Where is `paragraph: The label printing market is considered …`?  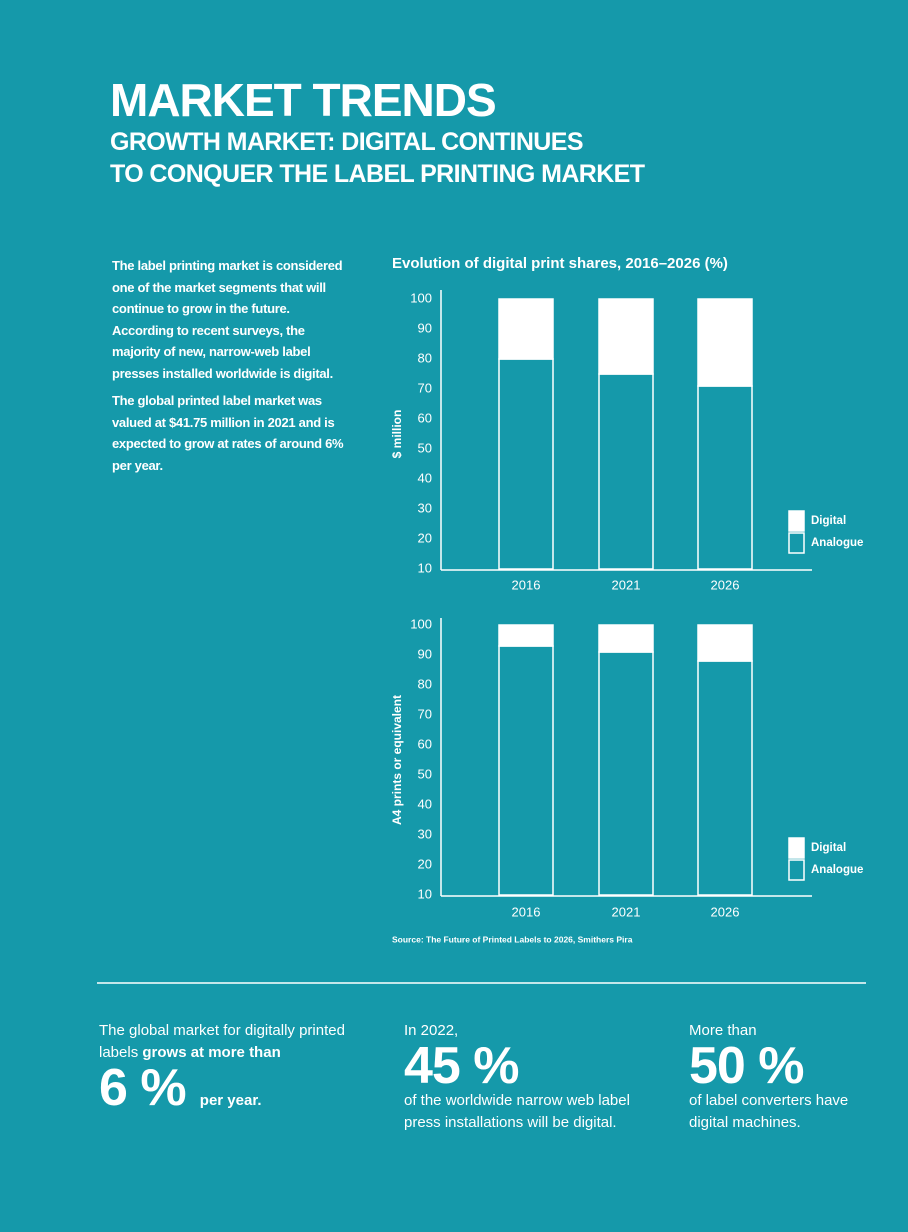 paragraph: The label printing market is considered … is located at coordinates (227, 319).